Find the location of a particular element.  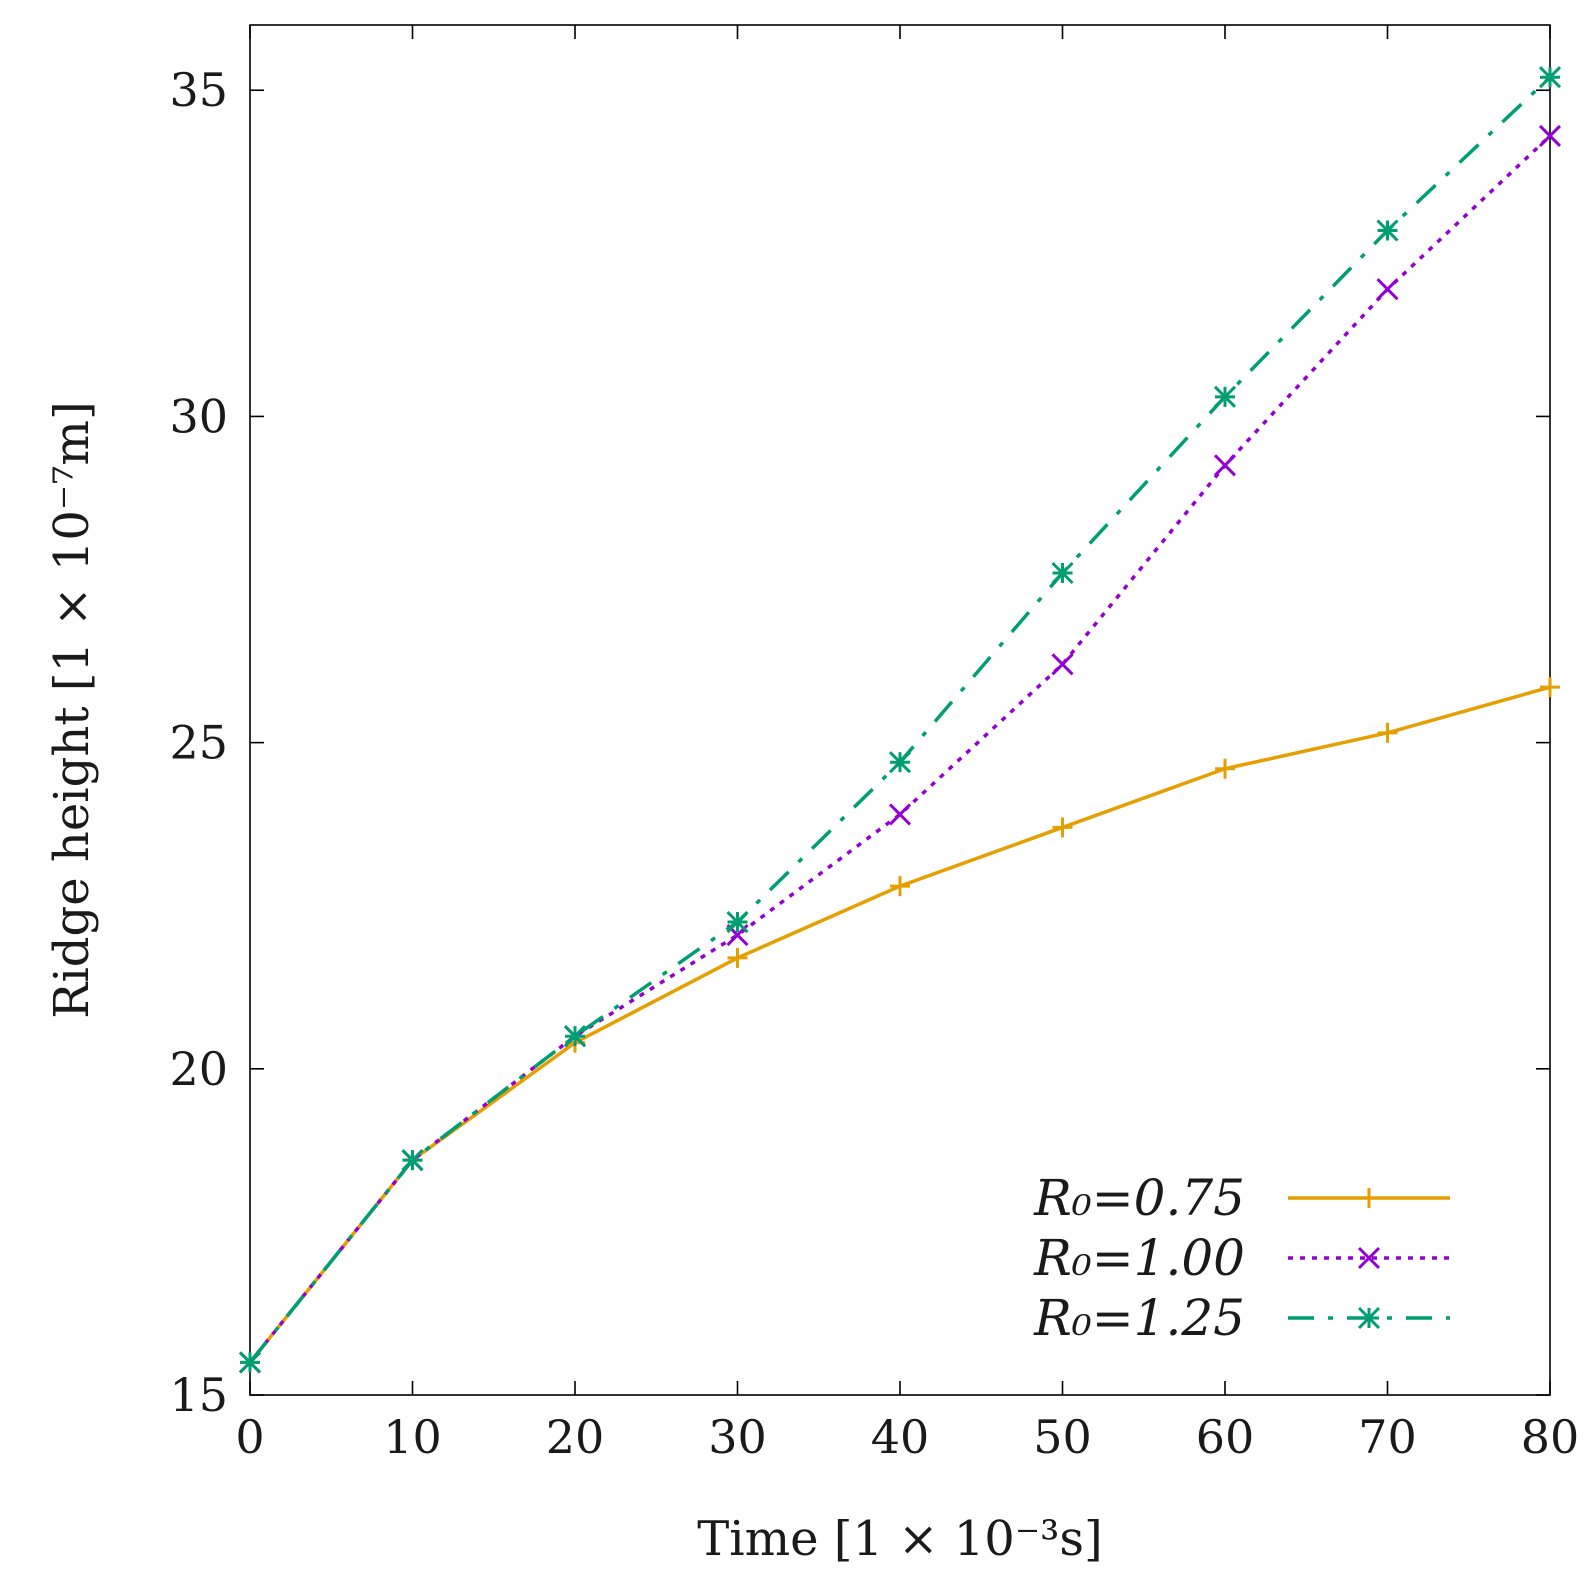

x-tick-label: 20 is located at coordinates (575, 1437).